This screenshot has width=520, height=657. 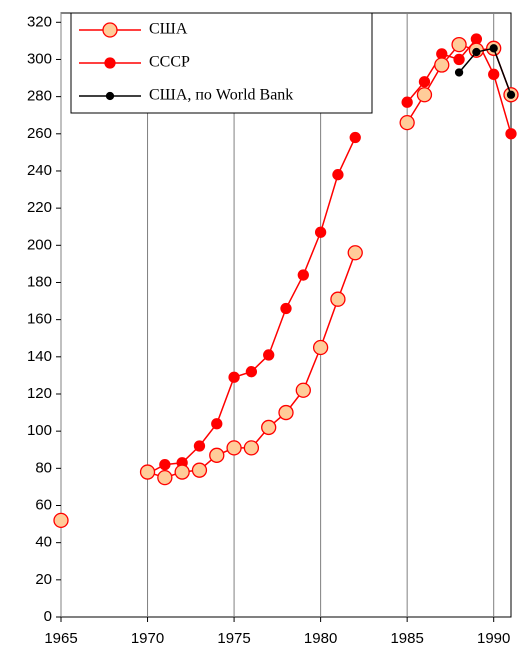 I want to click on y-tick-label: 40, so click(x=43, y=542).